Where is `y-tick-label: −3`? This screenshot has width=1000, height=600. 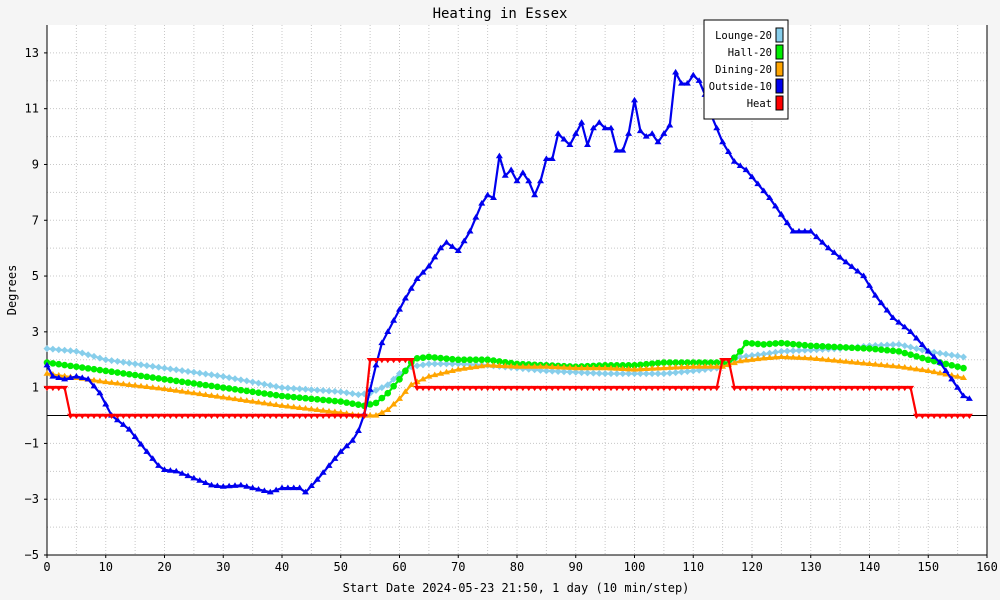
y-tick-label: −3 is located at coordinates (32, 499).